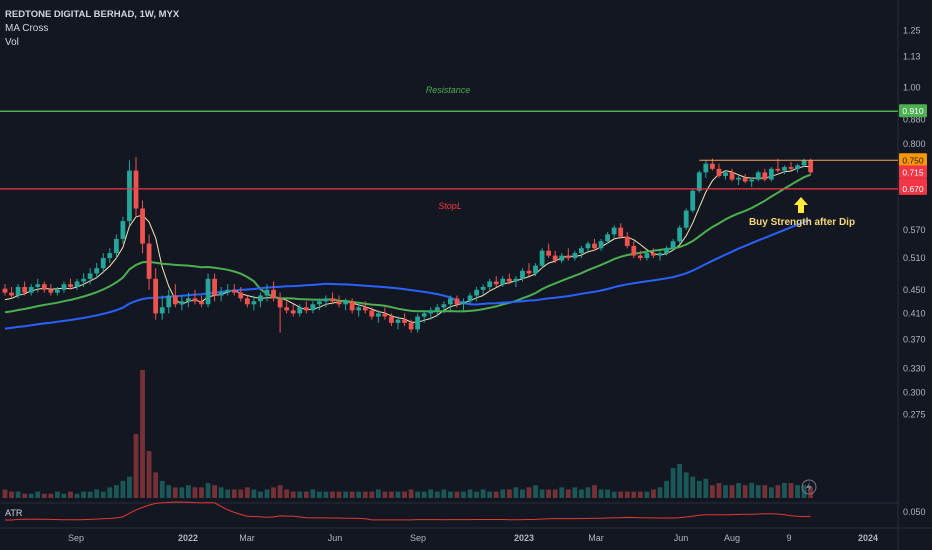 The image size is (932, 550). What do you see at coordinates (12, 42) in the screenshot?
I see `vol-label: Vol` at bounding box center [12, 42].